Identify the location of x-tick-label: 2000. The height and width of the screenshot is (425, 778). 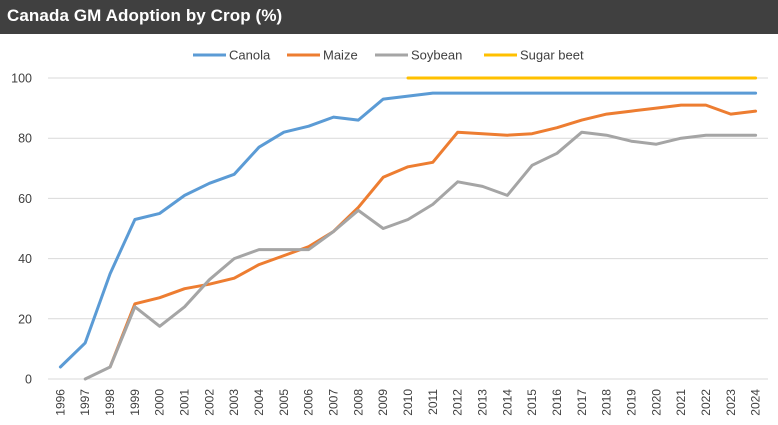
(160, 402).